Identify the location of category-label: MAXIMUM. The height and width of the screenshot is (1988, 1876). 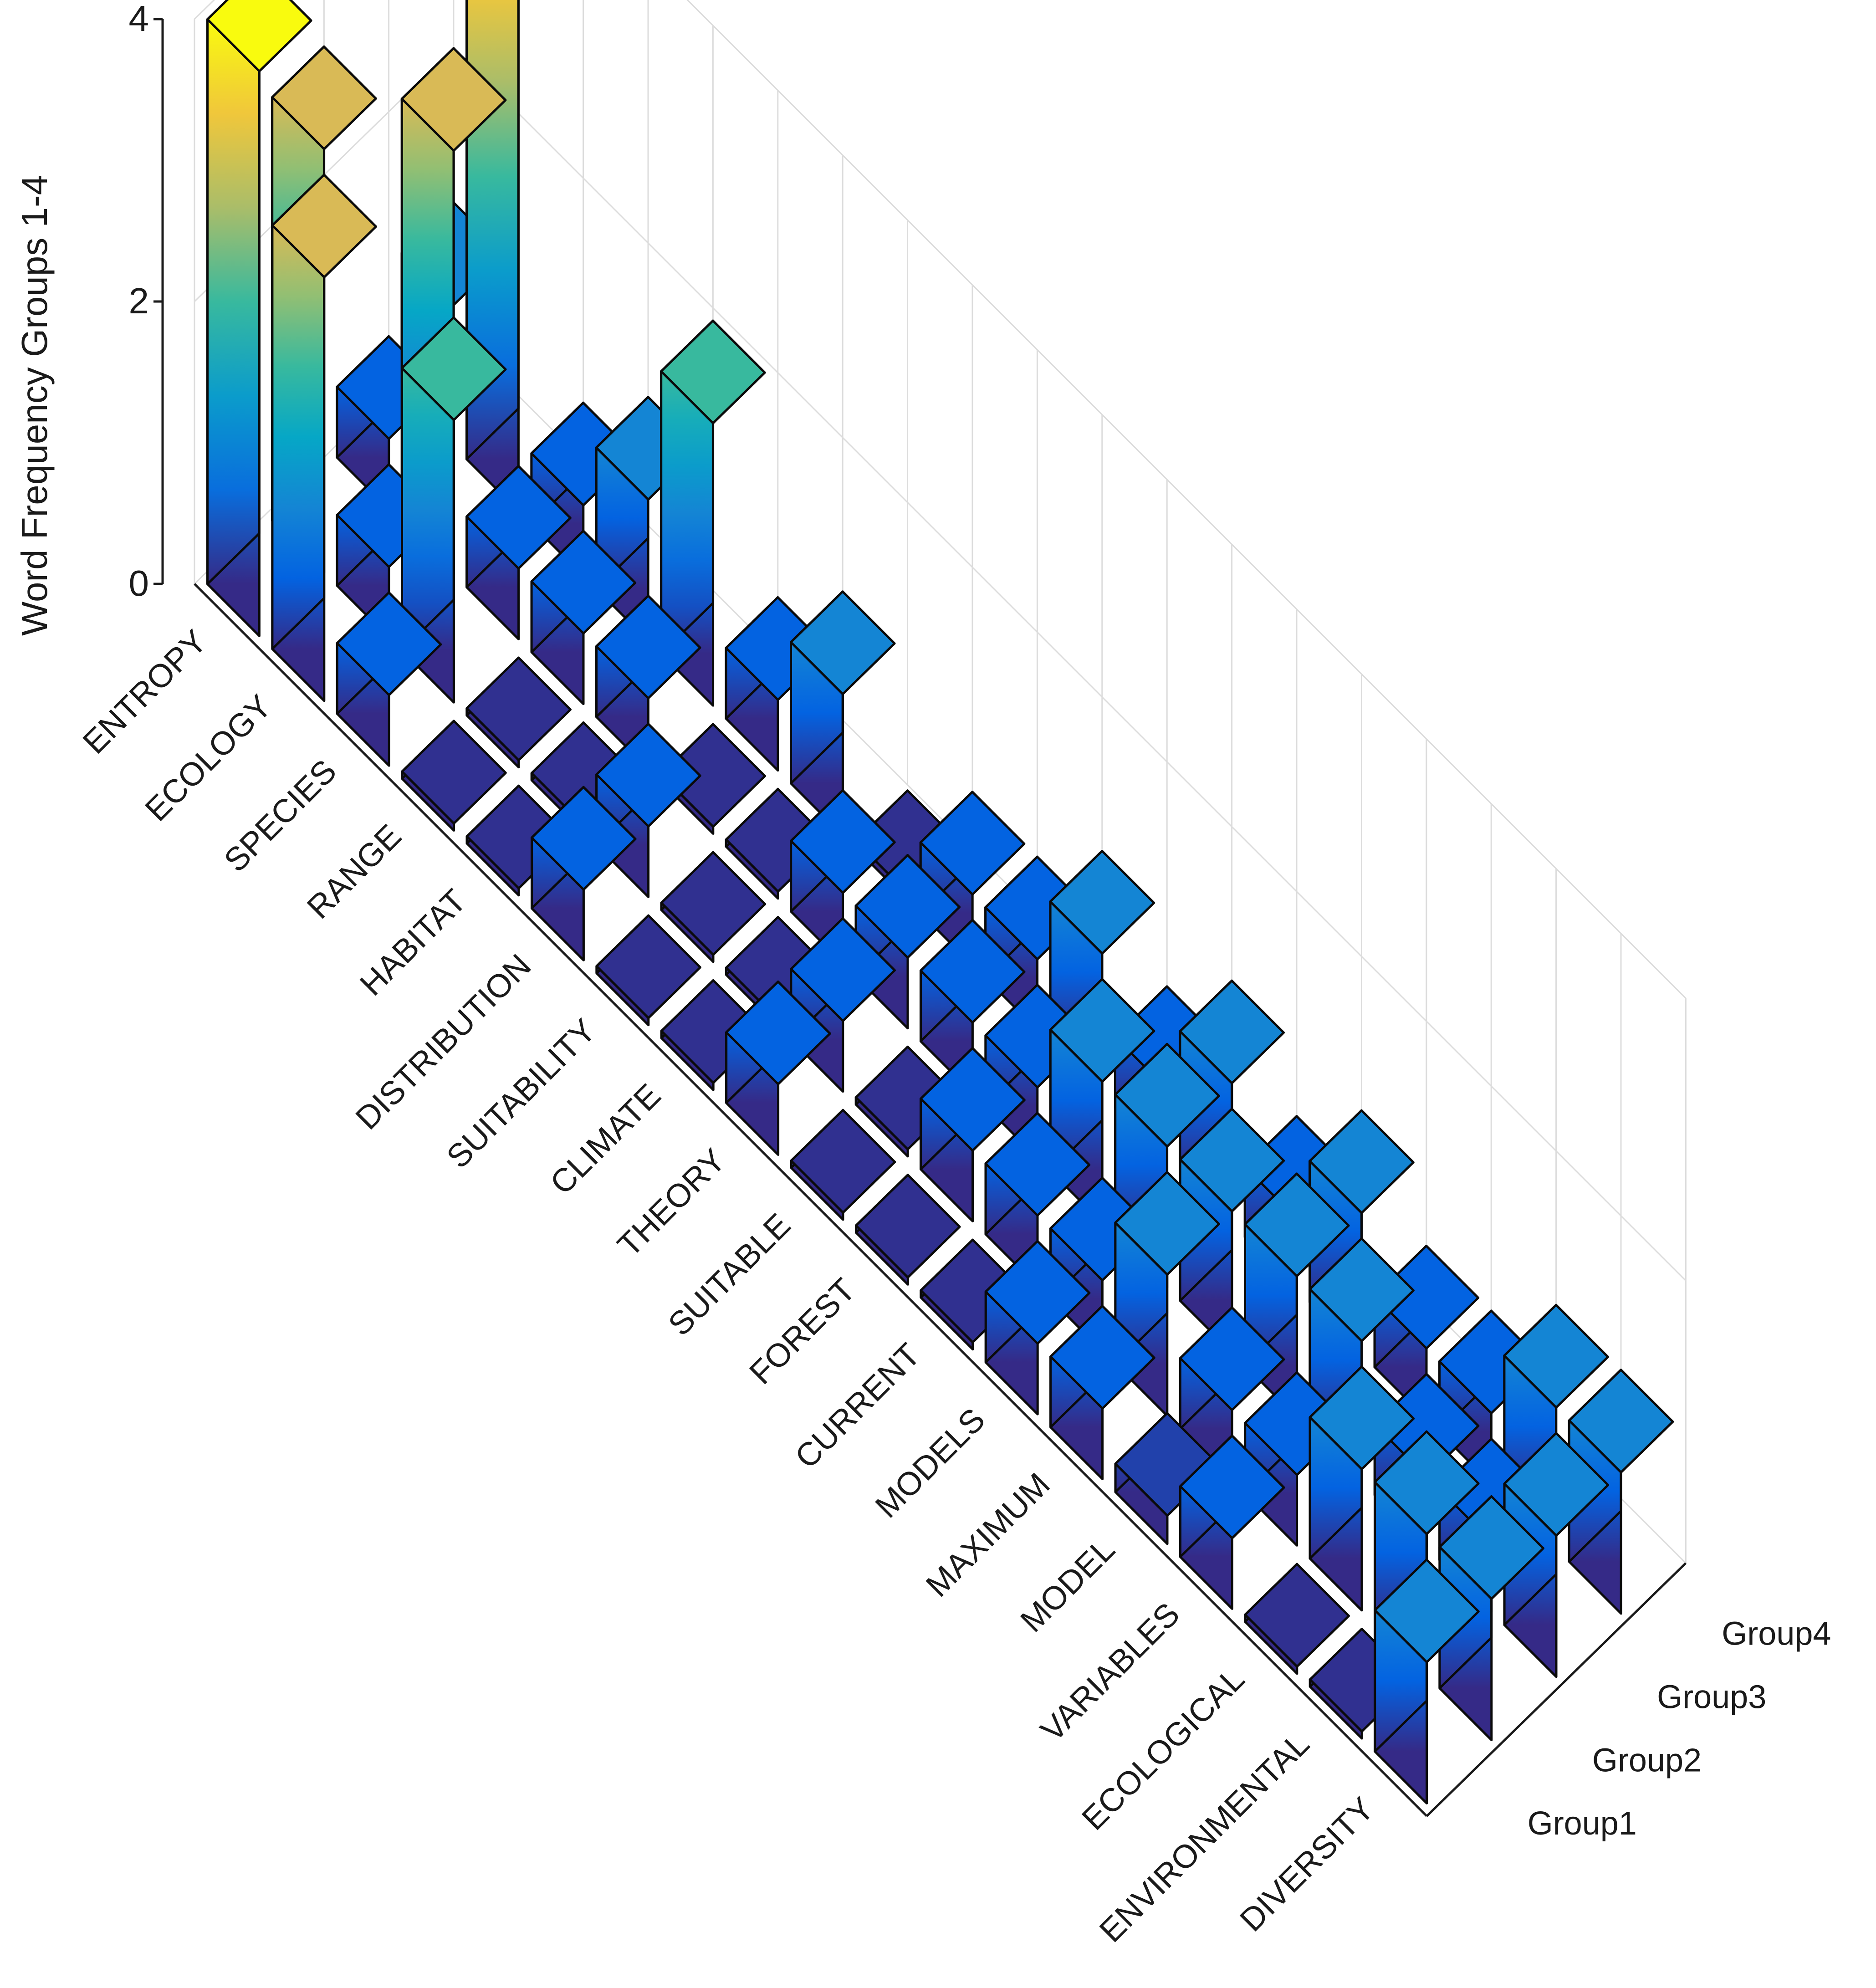
(988, 1535).